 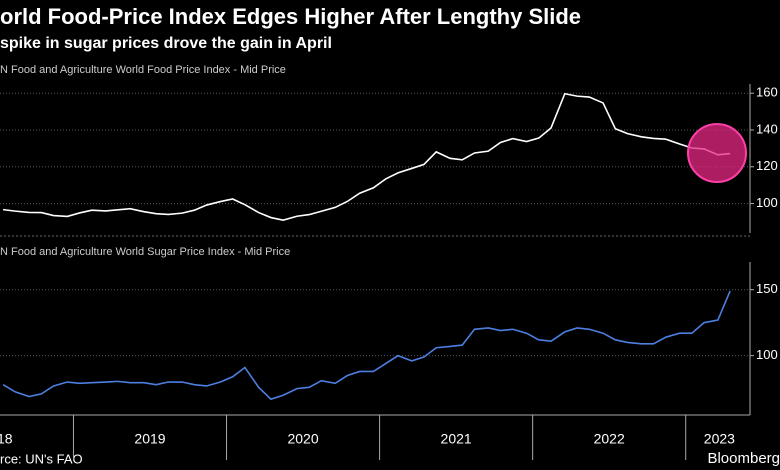 I want to click on x-tick-label: 2019, so click(x=149, y=439).